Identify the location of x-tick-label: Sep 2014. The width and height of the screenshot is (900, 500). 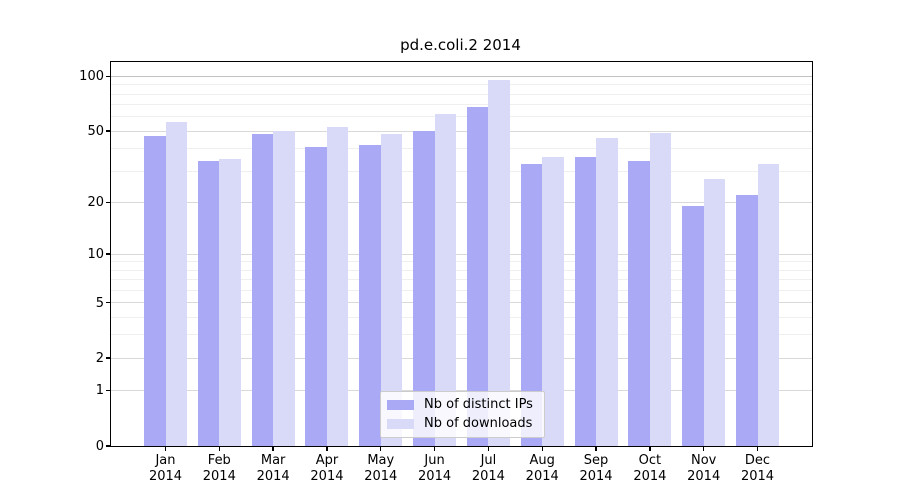
(596, 469).